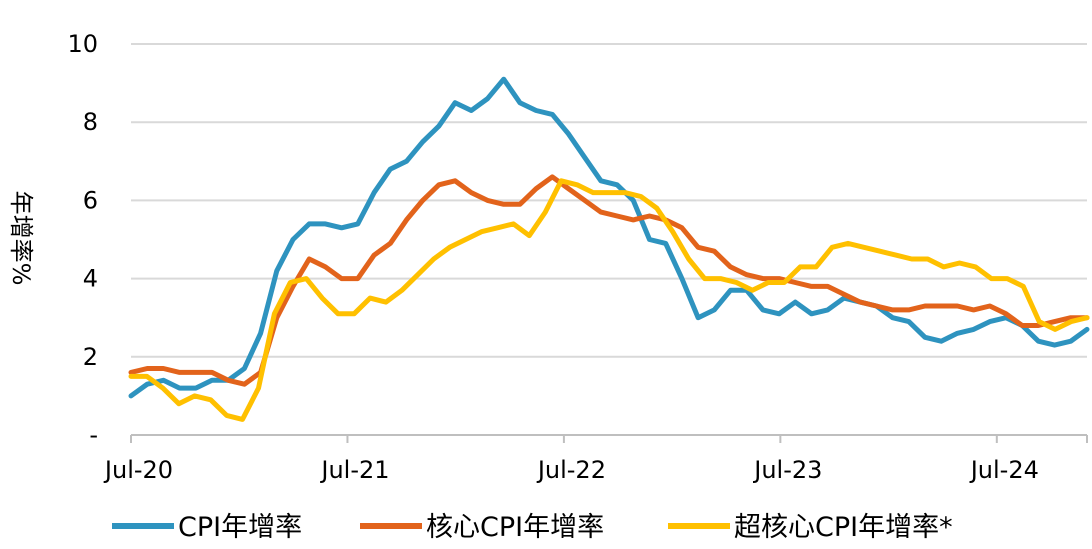 This screenshot has height=549, width=1092. What do you see at coordinates (571, 470) in the screenshot?
I see `x-tick-label: Jul-22` at bounding box center [571, 470].